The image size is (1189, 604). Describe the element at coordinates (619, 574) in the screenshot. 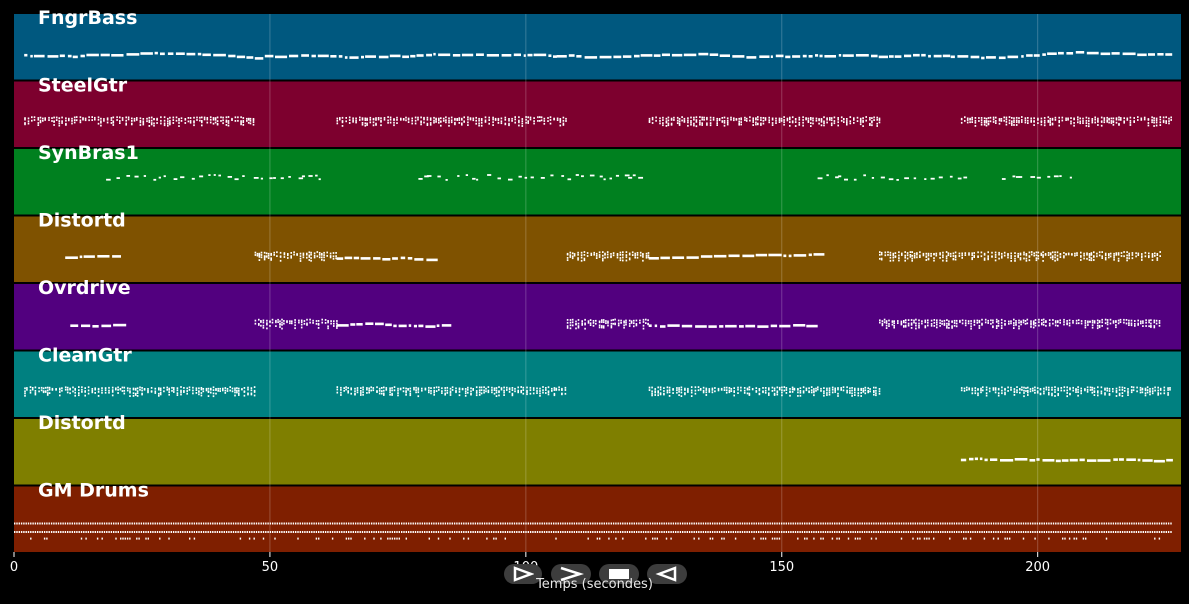

I see `stop-button` at that location.